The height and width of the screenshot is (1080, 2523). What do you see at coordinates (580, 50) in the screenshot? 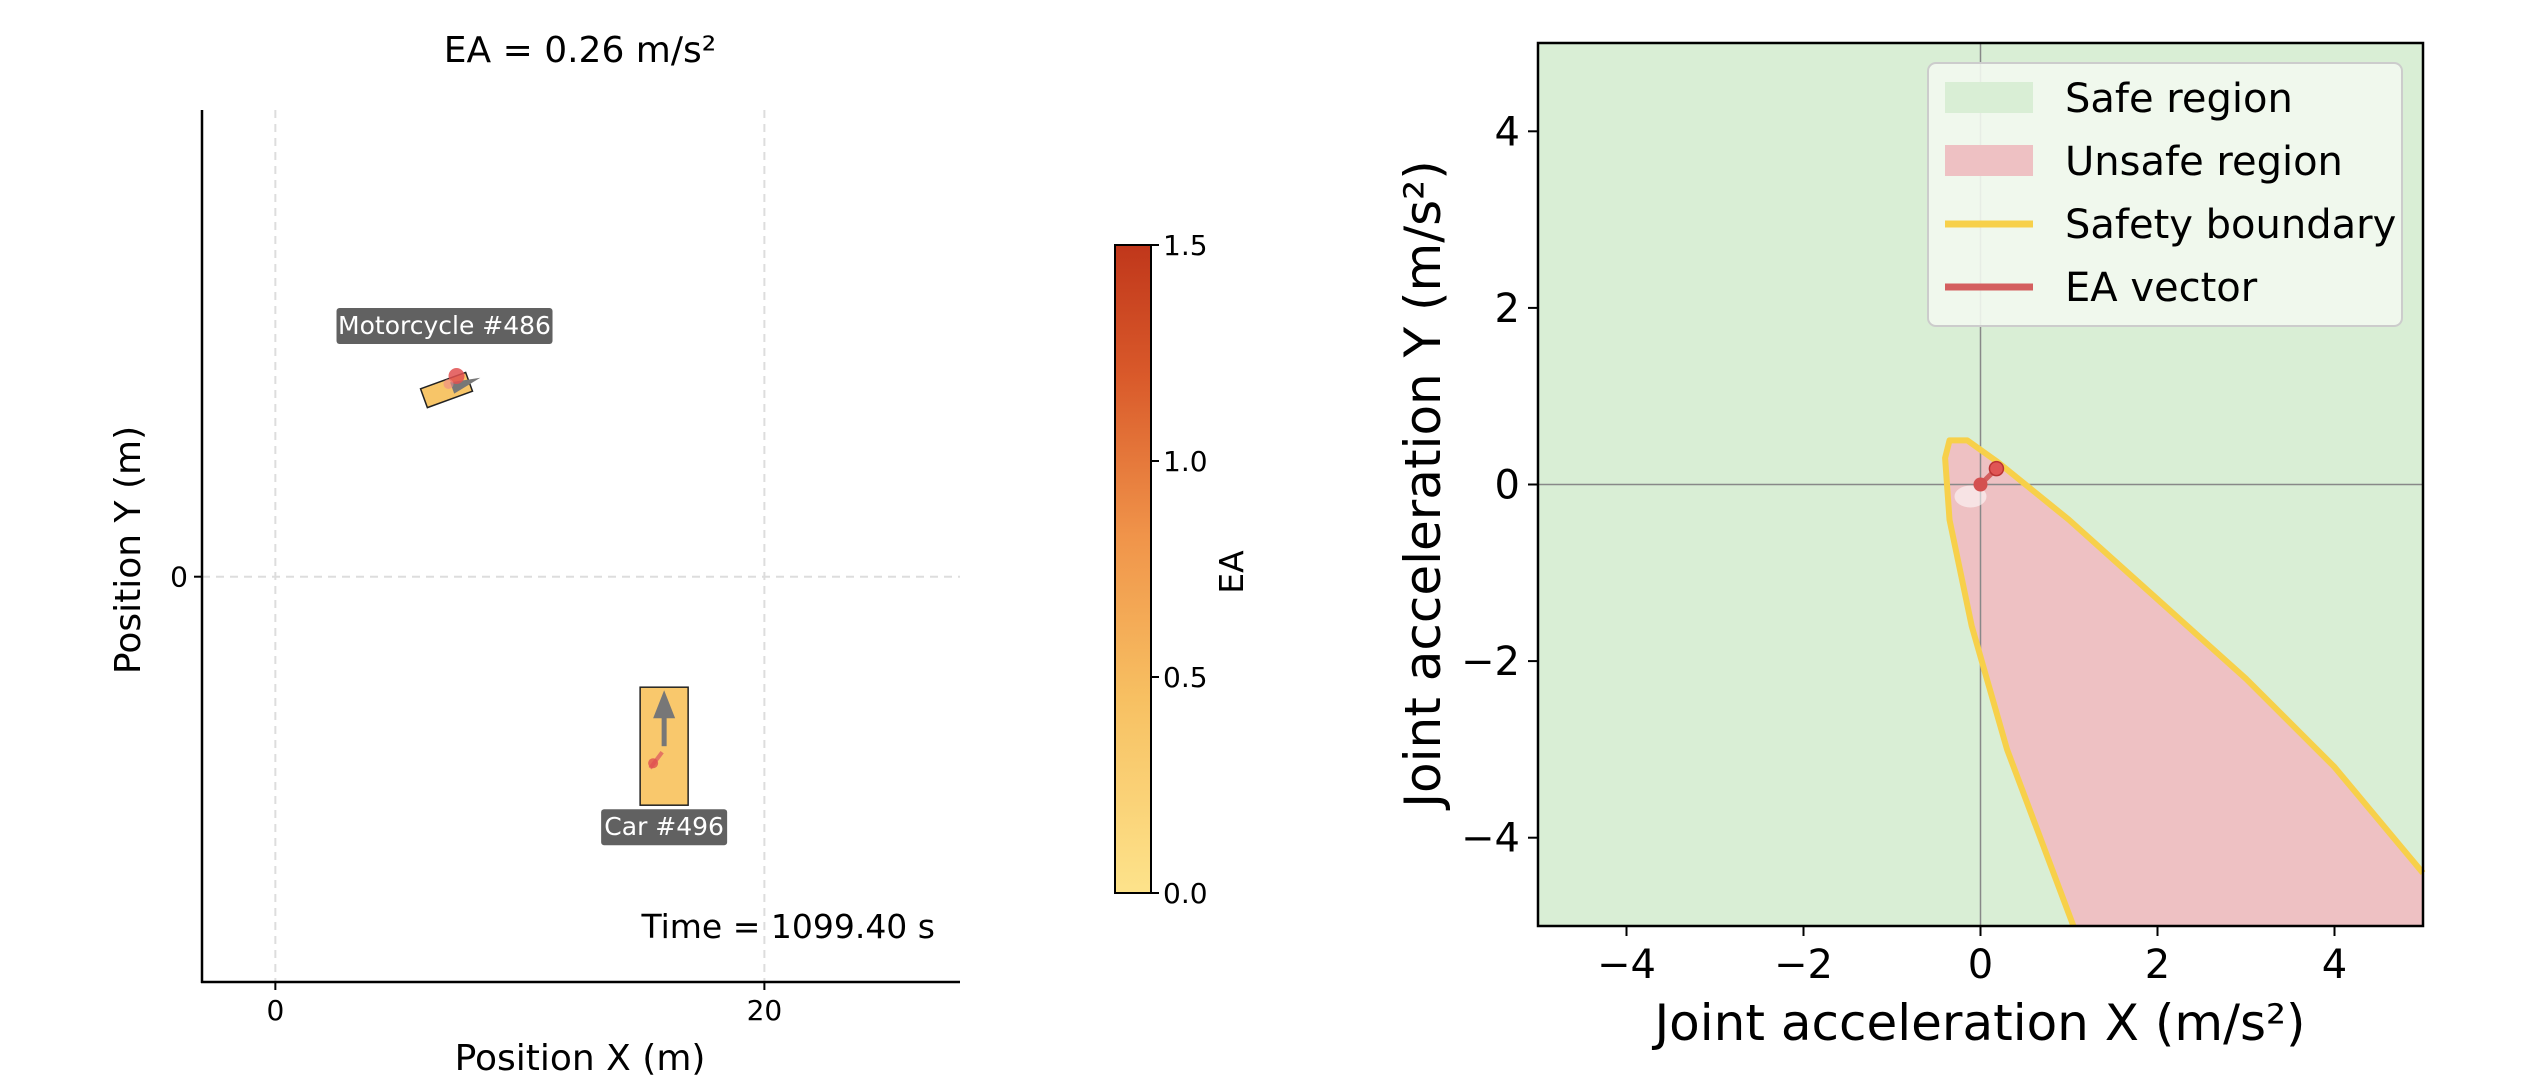
I see `left-title: EA = 0.26 m/s²` at bounding box center [580, 50].